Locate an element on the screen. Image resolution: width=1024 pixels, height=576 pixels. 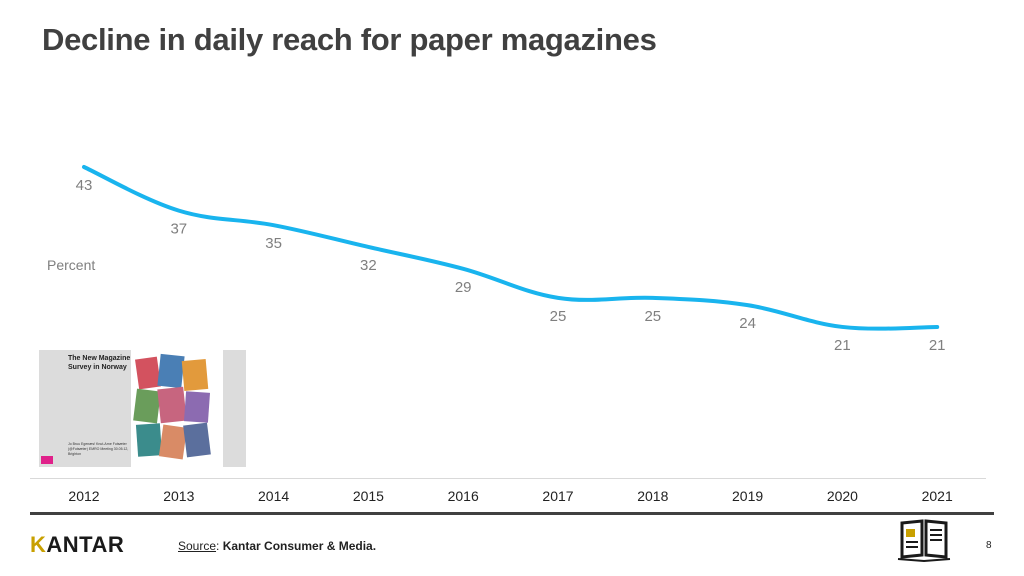
data-label: 24 is located at coordinates (747, 323).